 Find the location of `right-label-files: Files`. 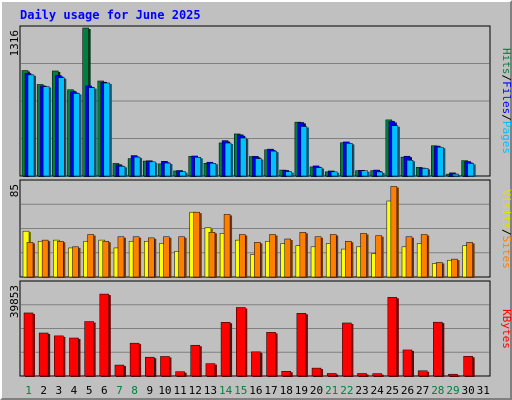

right-label-files: Files is located at coordinates (506, 97).